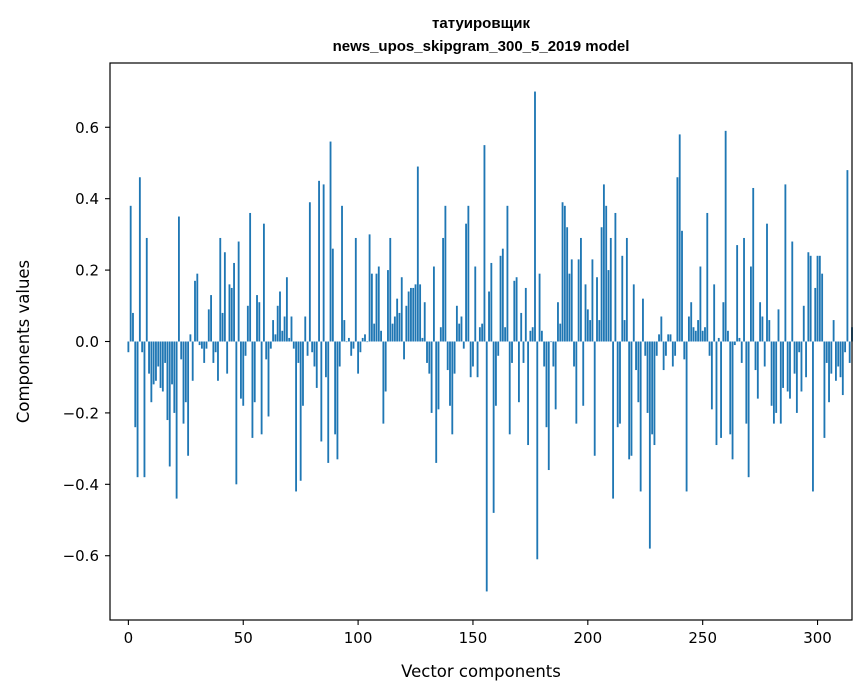 Image resolution: width=867 pixels, height=696 pixels. I want to click on x-axis-label: Vector components, so click(481, 671).